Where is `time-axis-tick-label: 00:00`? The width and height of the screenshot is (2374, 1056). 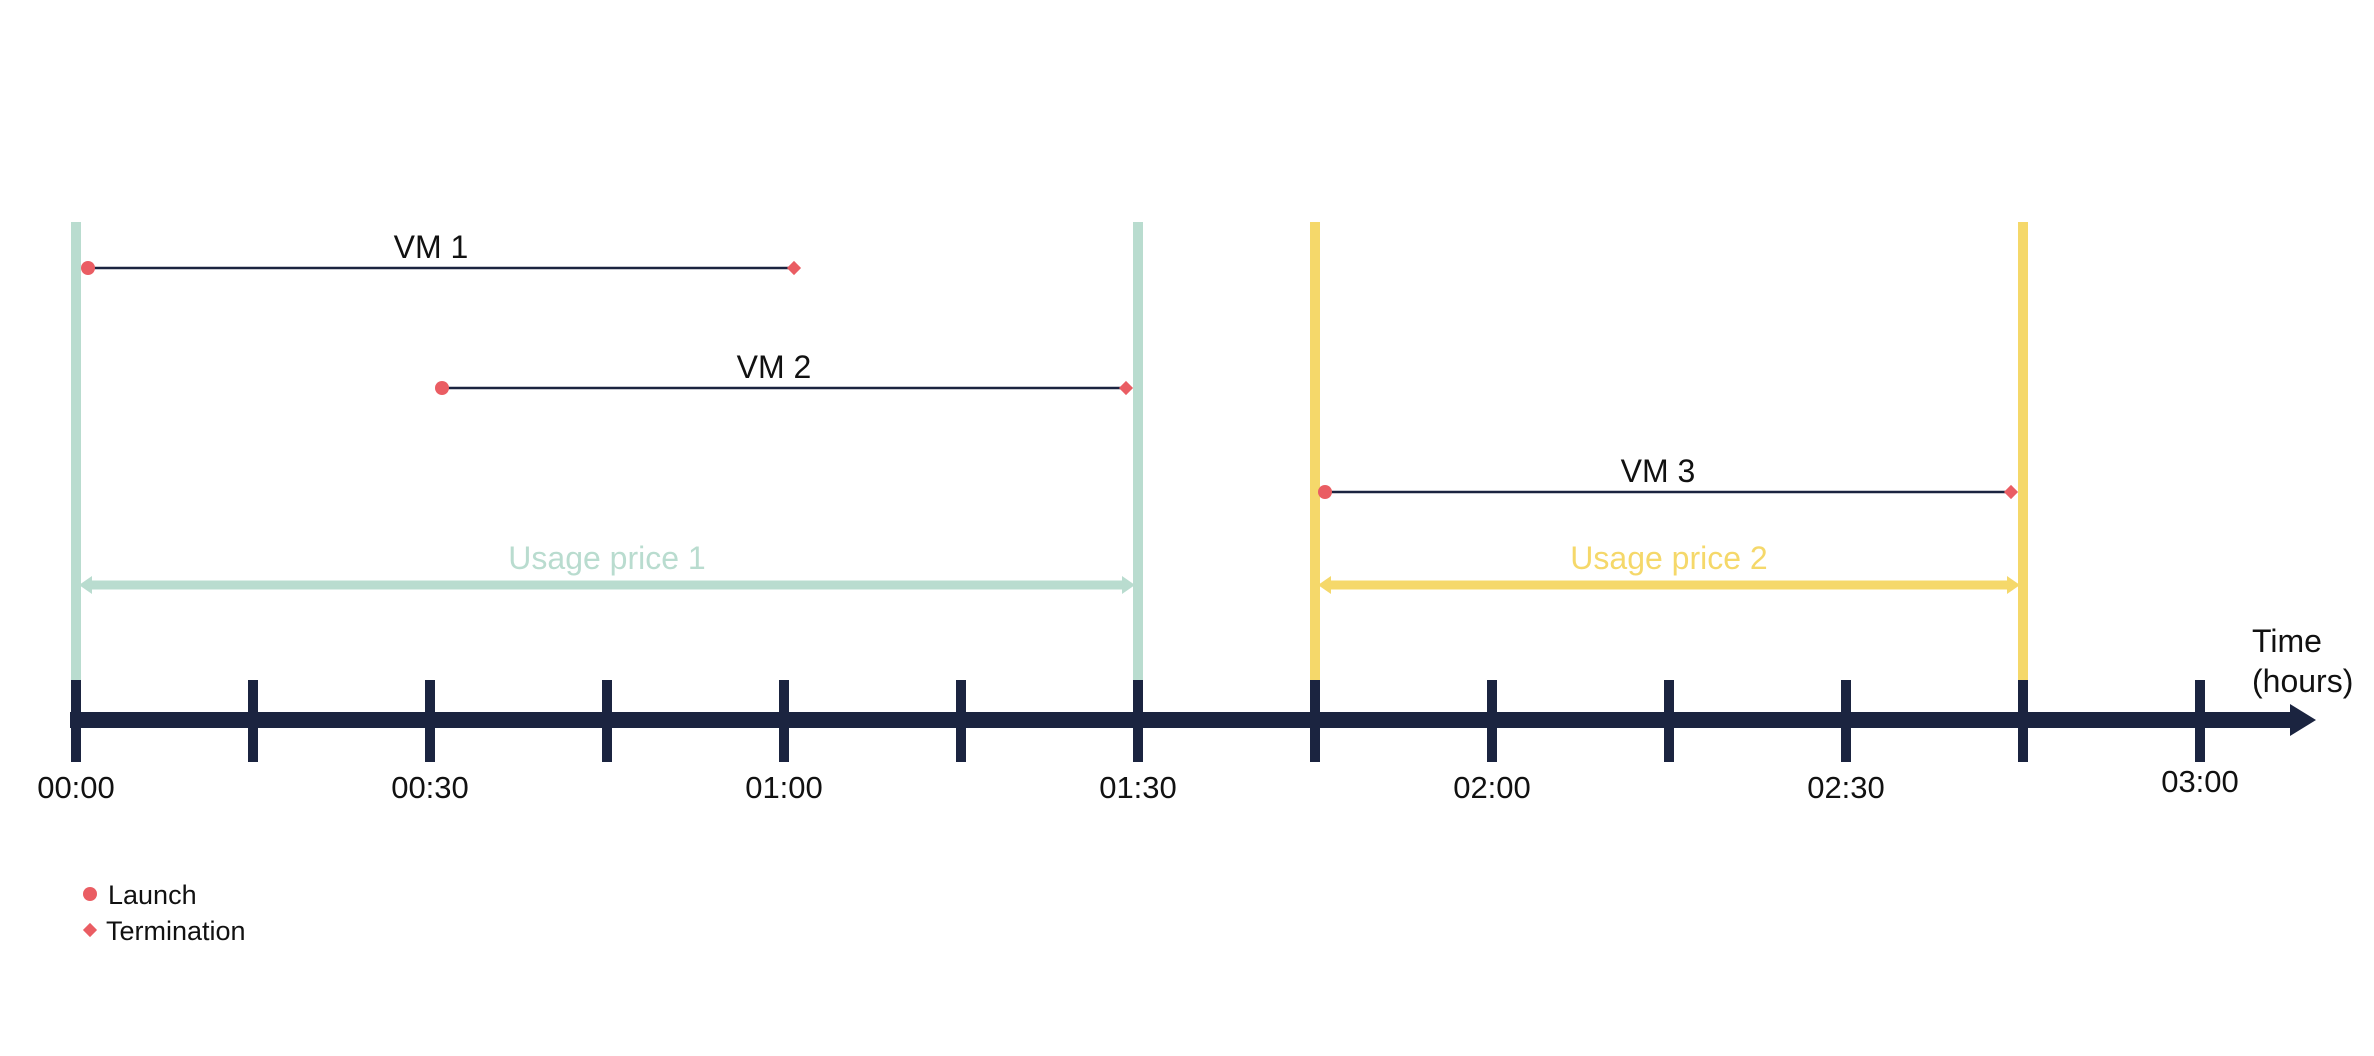
time-axis-tick-label: 00:00 is located at coordinates (76, 787).